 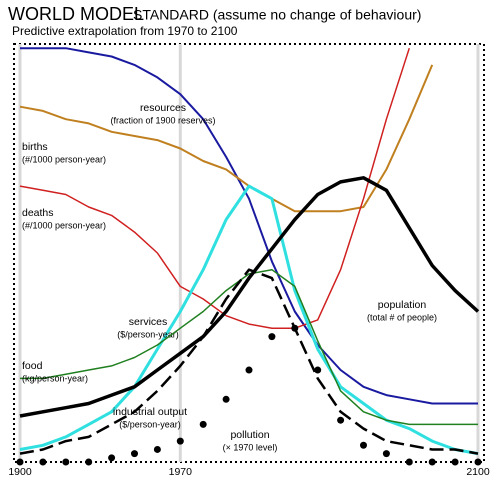 I want to click on series-label: population, so click(x=402, y=305).